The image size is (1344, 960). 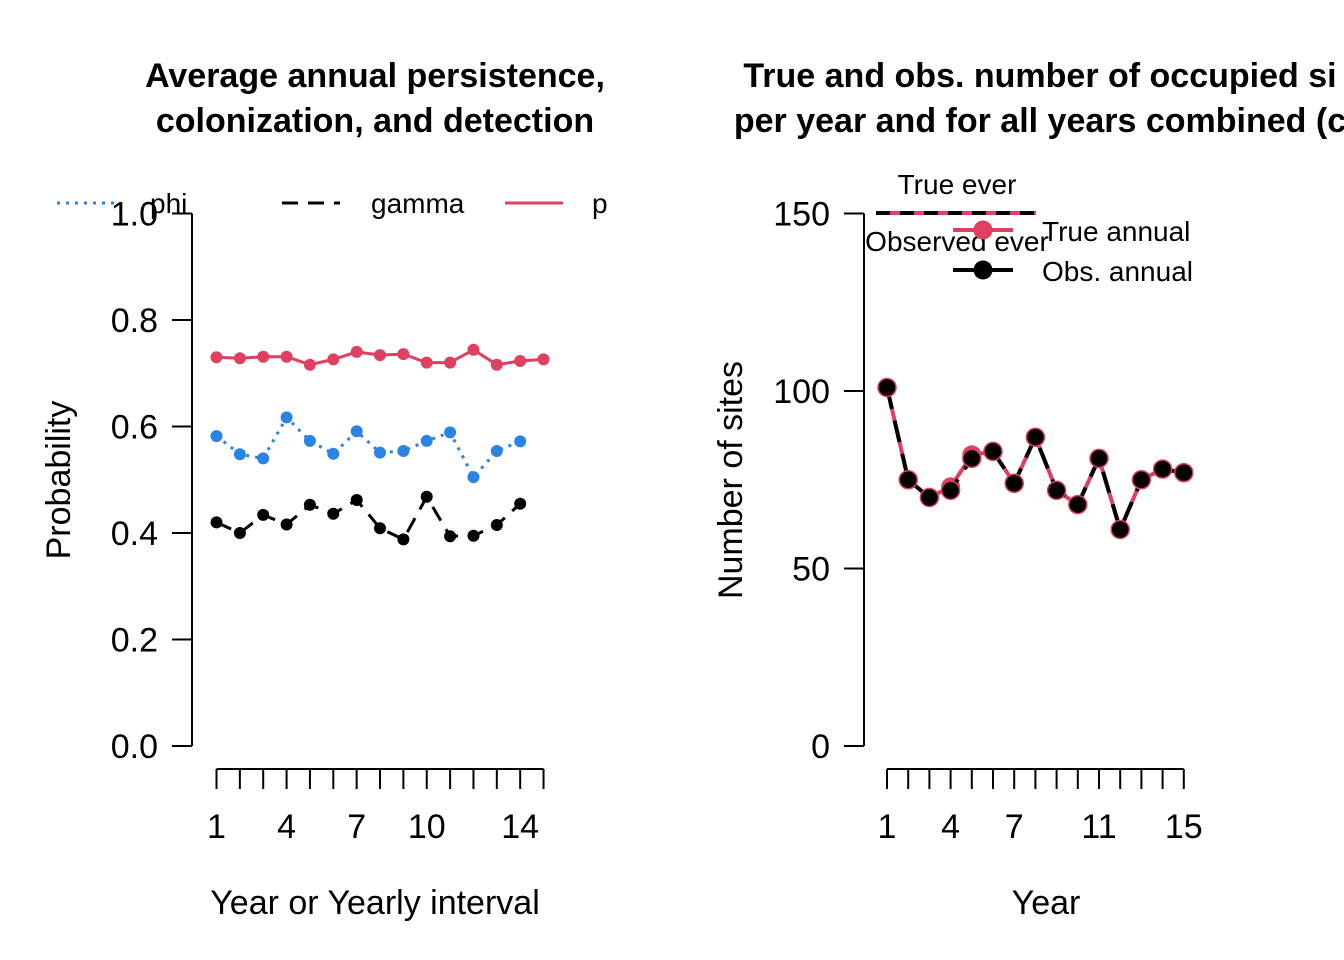 What do you see at coordinates (1116, 231) in the screenshot?
I see `legend-label-true-annual: True annual` at bounding box center [1116, 231].